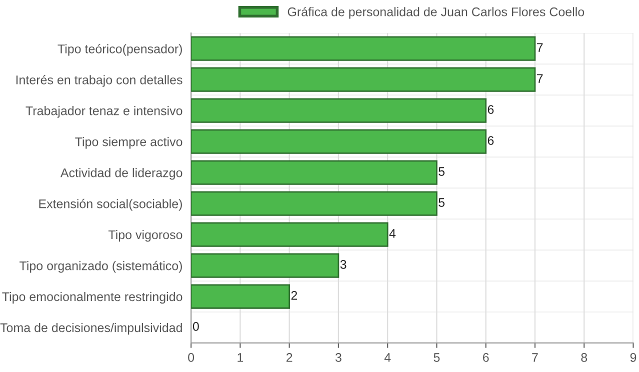  What do you see at coordinates (99, 80) in the screenshot?
I see `y-tick-label: Interés en trabajo con detalles` at bounding box center [99, 80].